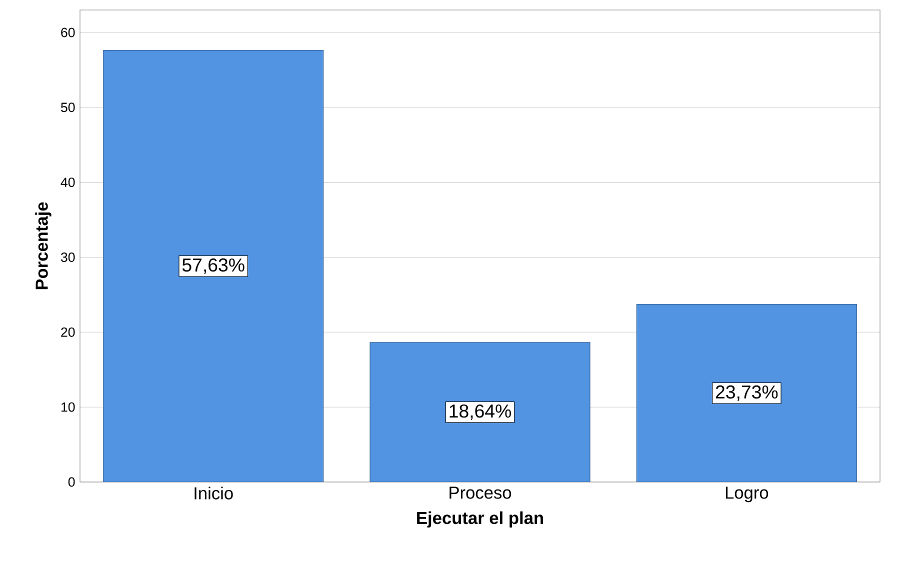 This screenshot has width=905, height=563. What do you see at coordinates (68, 332) in the screenshot?
I see `y-tick-label: 20` at bounding box center [68, 332].